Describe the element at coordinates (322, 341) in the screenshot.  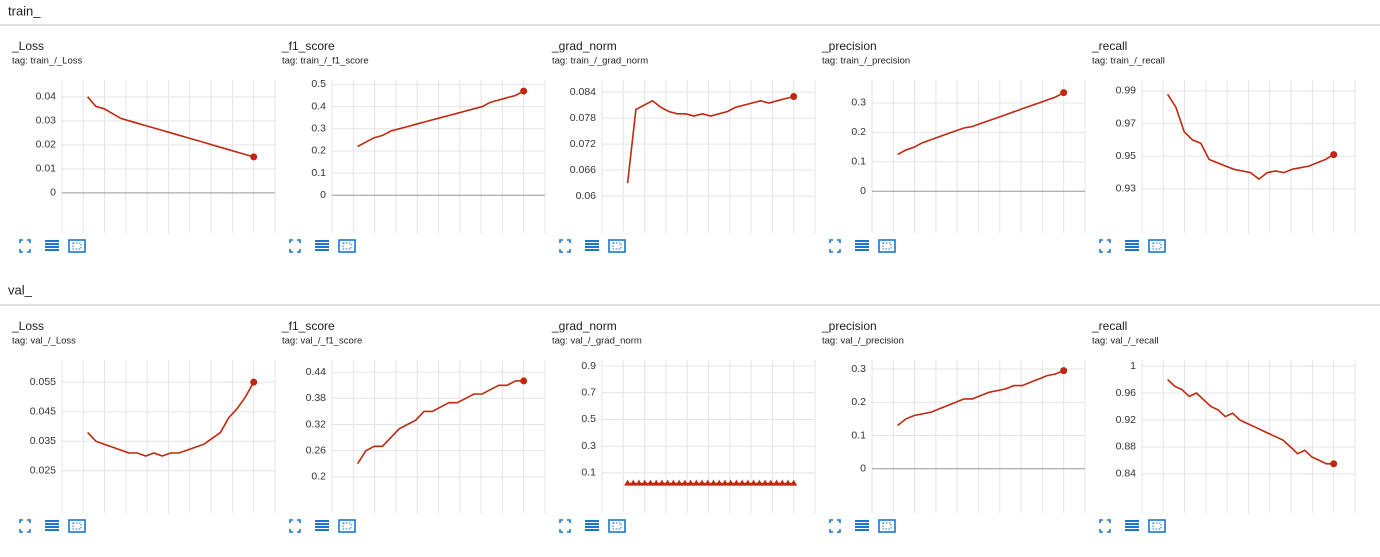
I see `chart-tag: tag: val_/_f1_score` at that location.